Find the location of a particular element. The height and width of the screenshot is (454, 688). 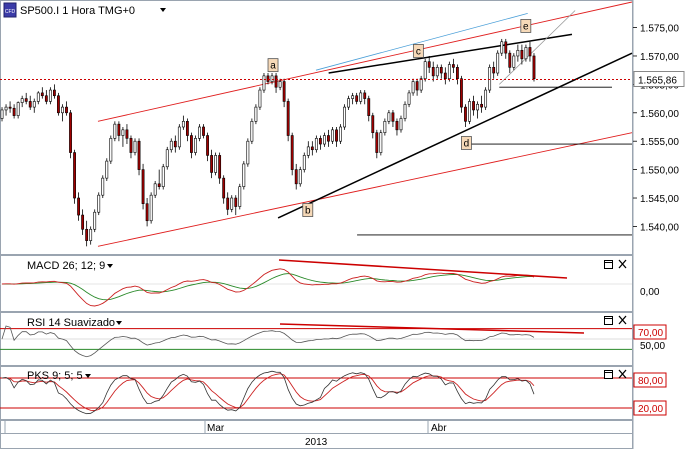

rsi-line is located at coordinates (268, 341).